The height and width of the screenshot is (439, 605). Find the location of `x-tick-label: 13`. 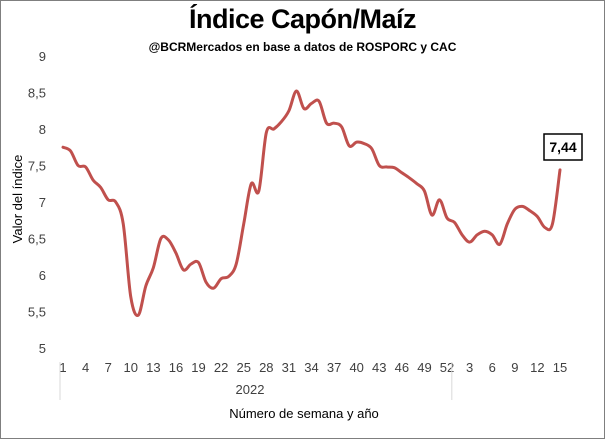

x-tick-label: 13 is located at coordinates (153, 367).